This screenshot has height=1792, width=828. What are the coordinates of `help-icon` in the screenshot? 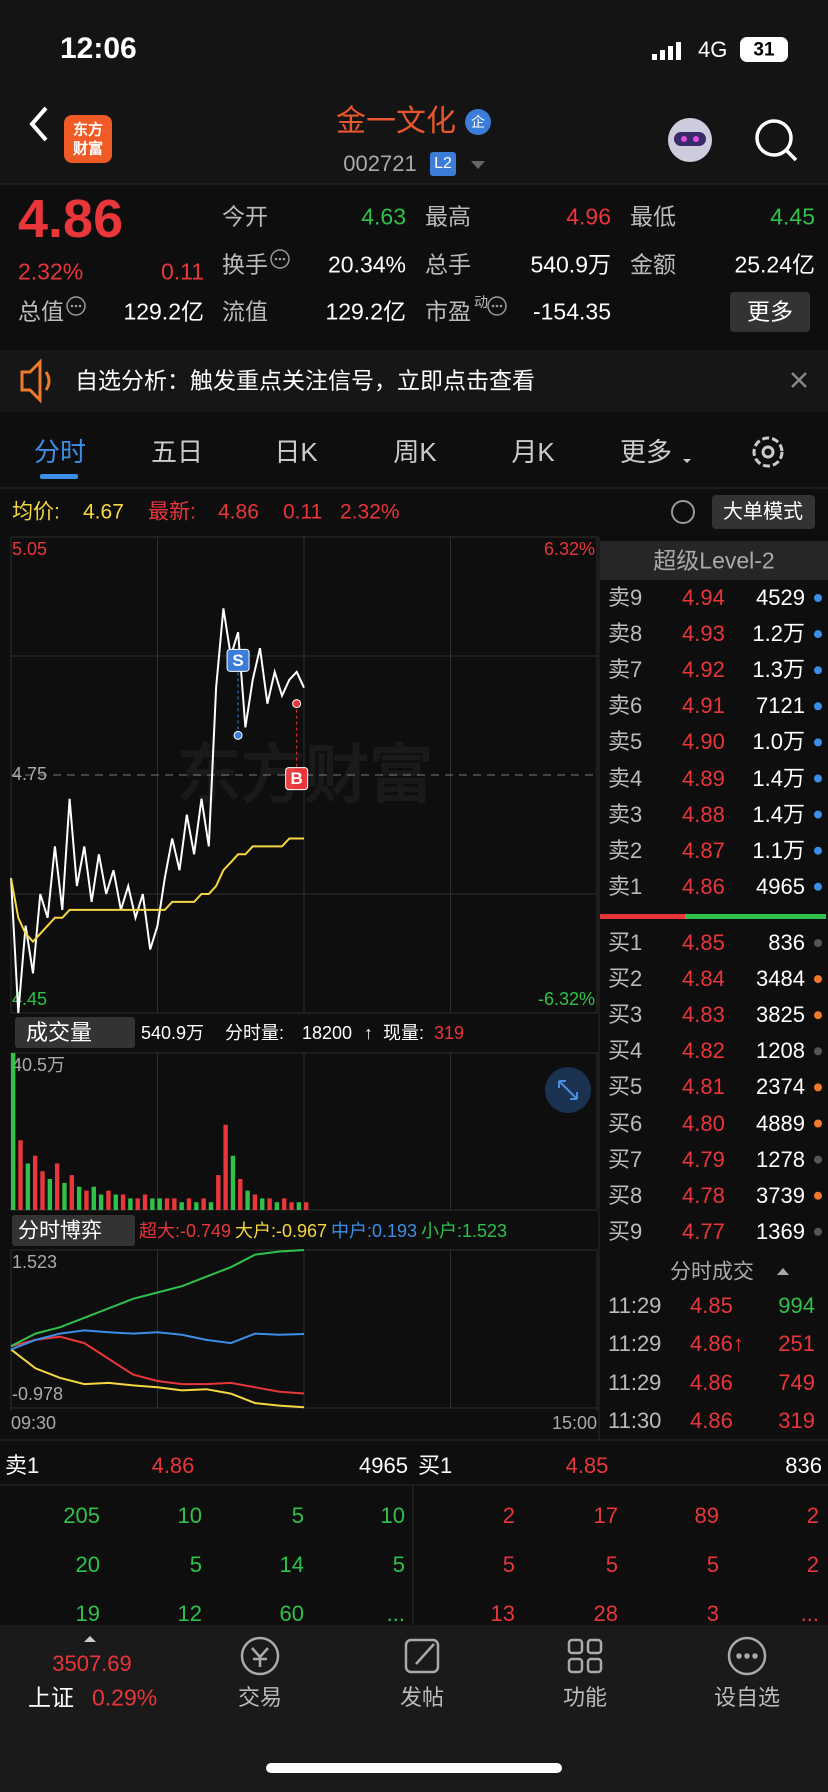 It's located at (683, 512).